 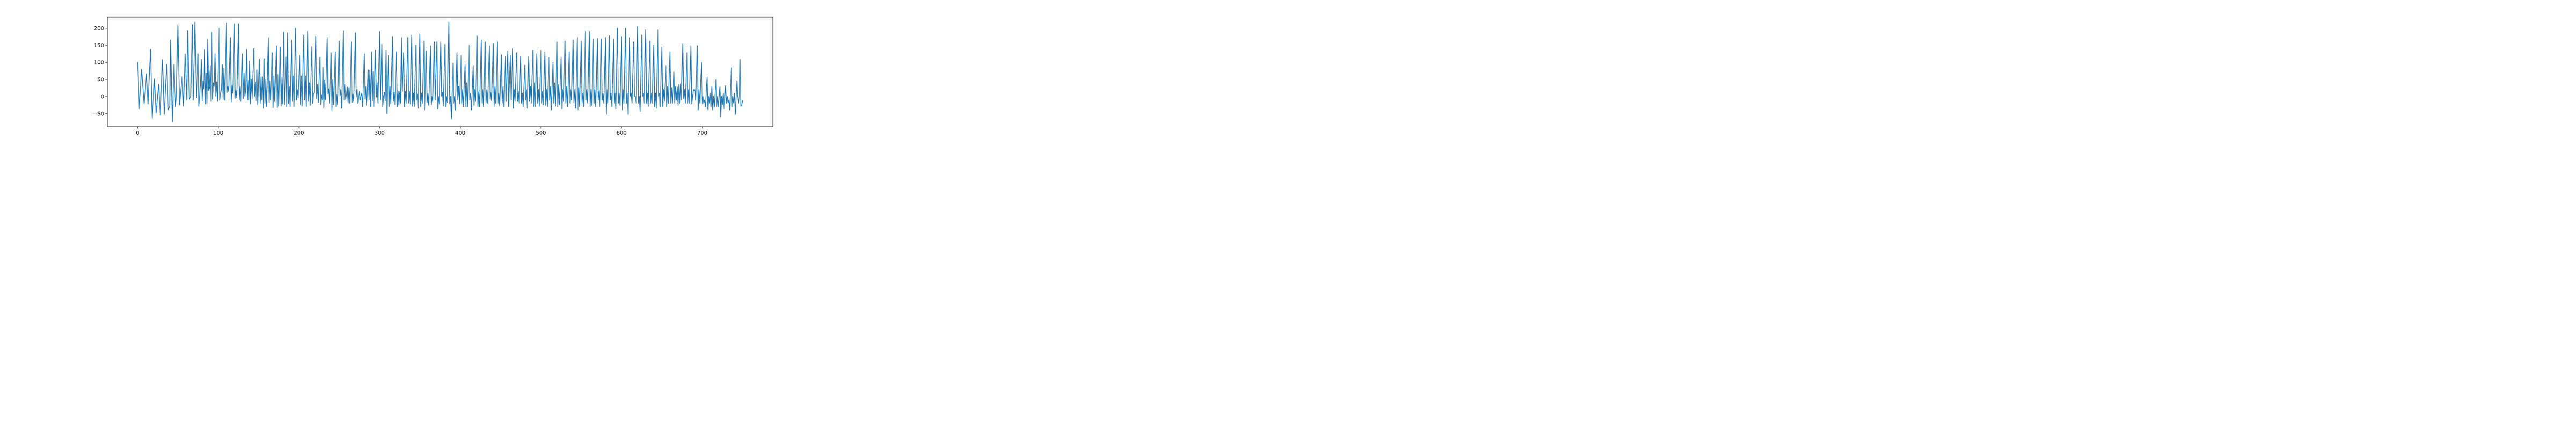 What do you see at coordinates (98, 114) in the screenshot?
I see `y-tick-label: −50` at bounding box center [98, 114].